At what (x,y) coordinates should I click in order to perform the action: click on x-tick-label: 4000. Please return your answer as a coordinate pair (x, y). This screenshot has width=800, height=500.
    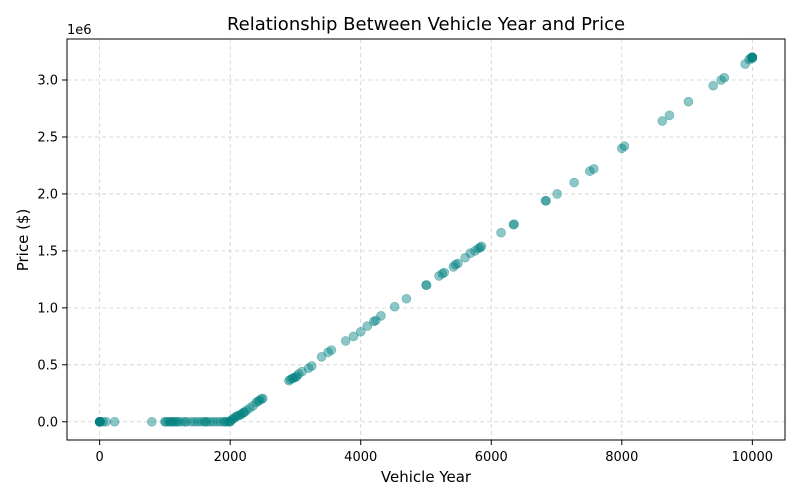
    Looking at the image, I should click on (360, 457).